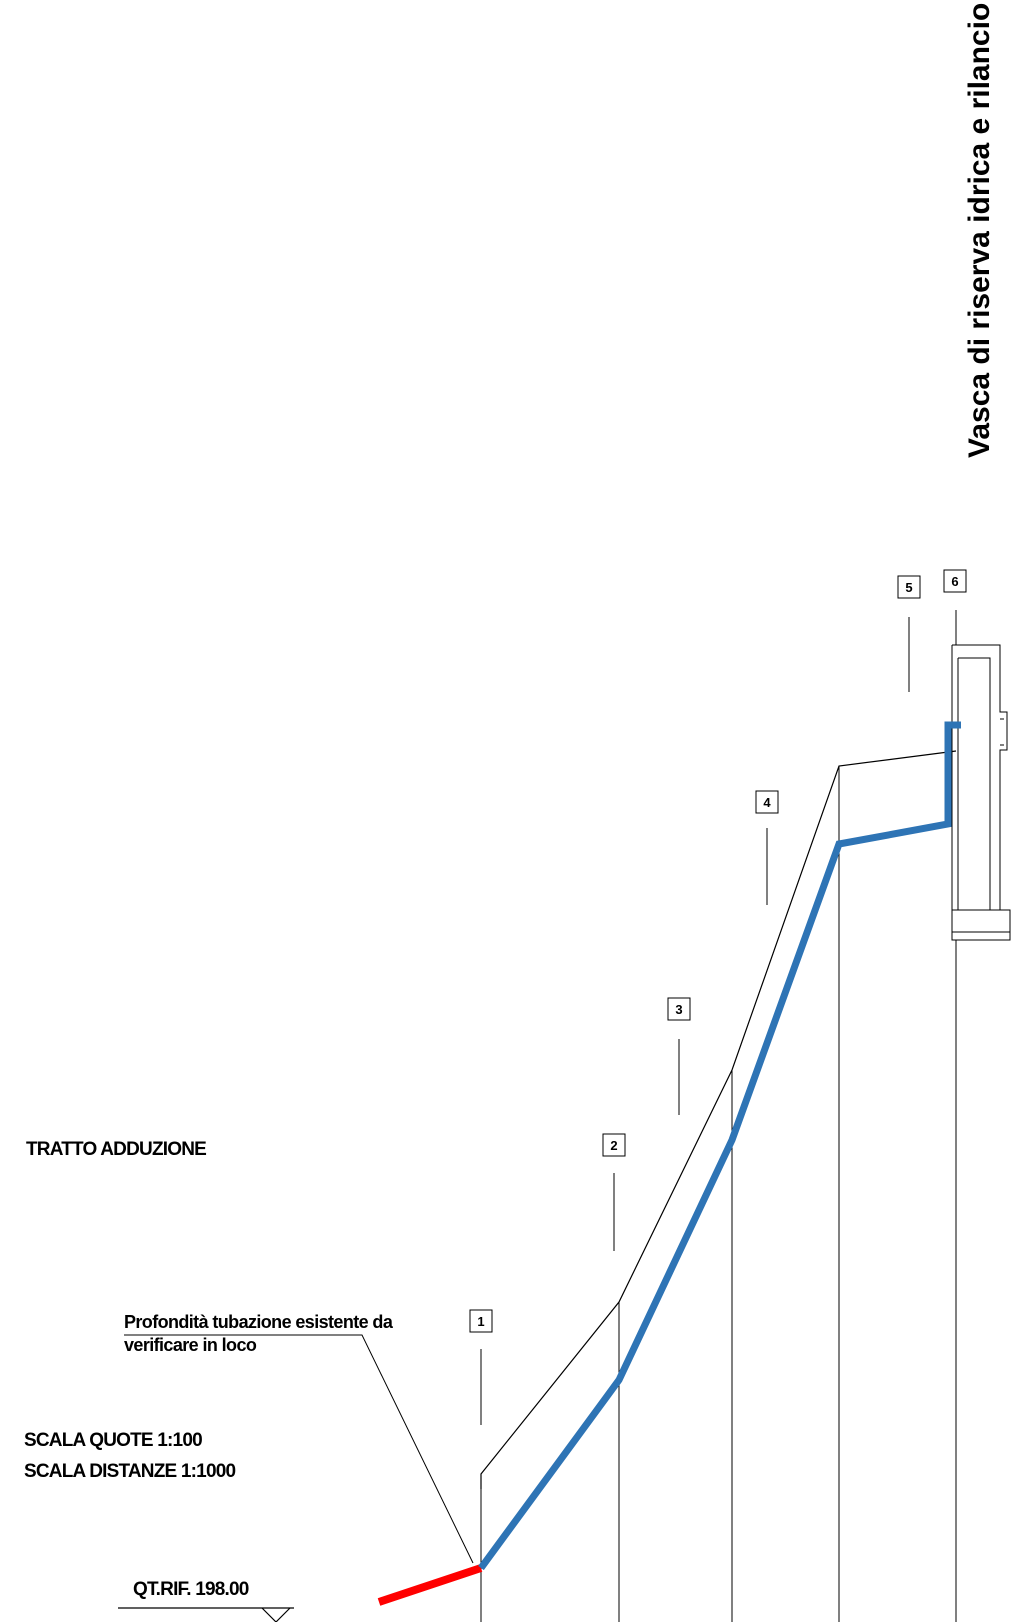  I want to click on station-number: 5, so click(908, 587).